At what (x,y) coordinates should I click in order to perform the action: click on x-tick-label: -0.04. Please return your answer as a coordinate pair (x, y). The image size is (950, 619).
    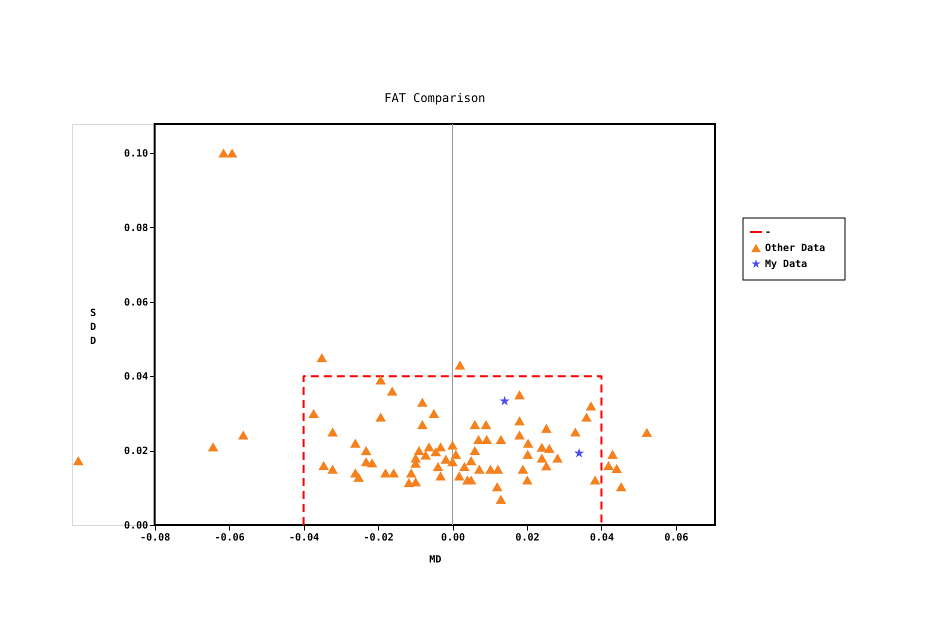
    Looking at the image, I should click on (304, 538).